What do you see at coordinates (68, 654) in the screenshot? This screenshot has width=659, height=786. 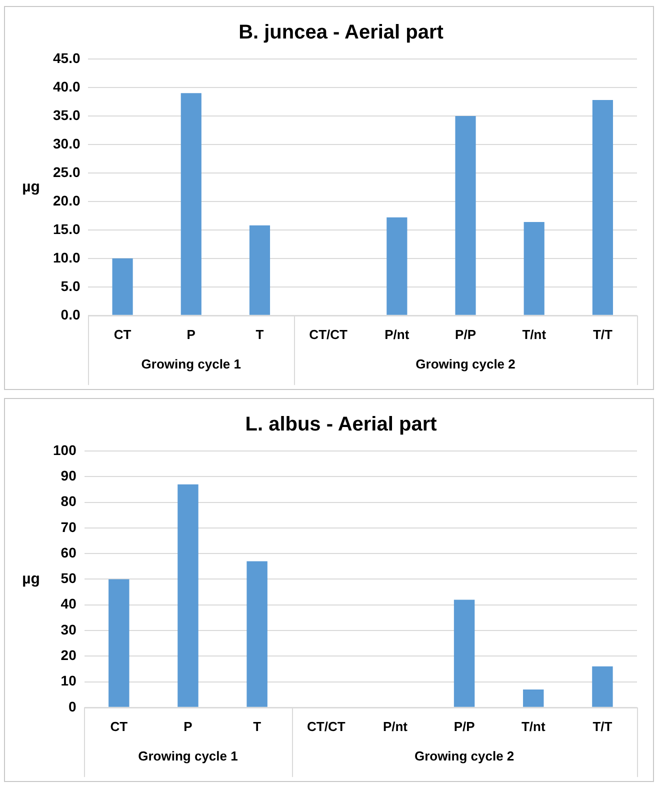 I see `y-tick-label: 20` at bounding box center [68, 654].